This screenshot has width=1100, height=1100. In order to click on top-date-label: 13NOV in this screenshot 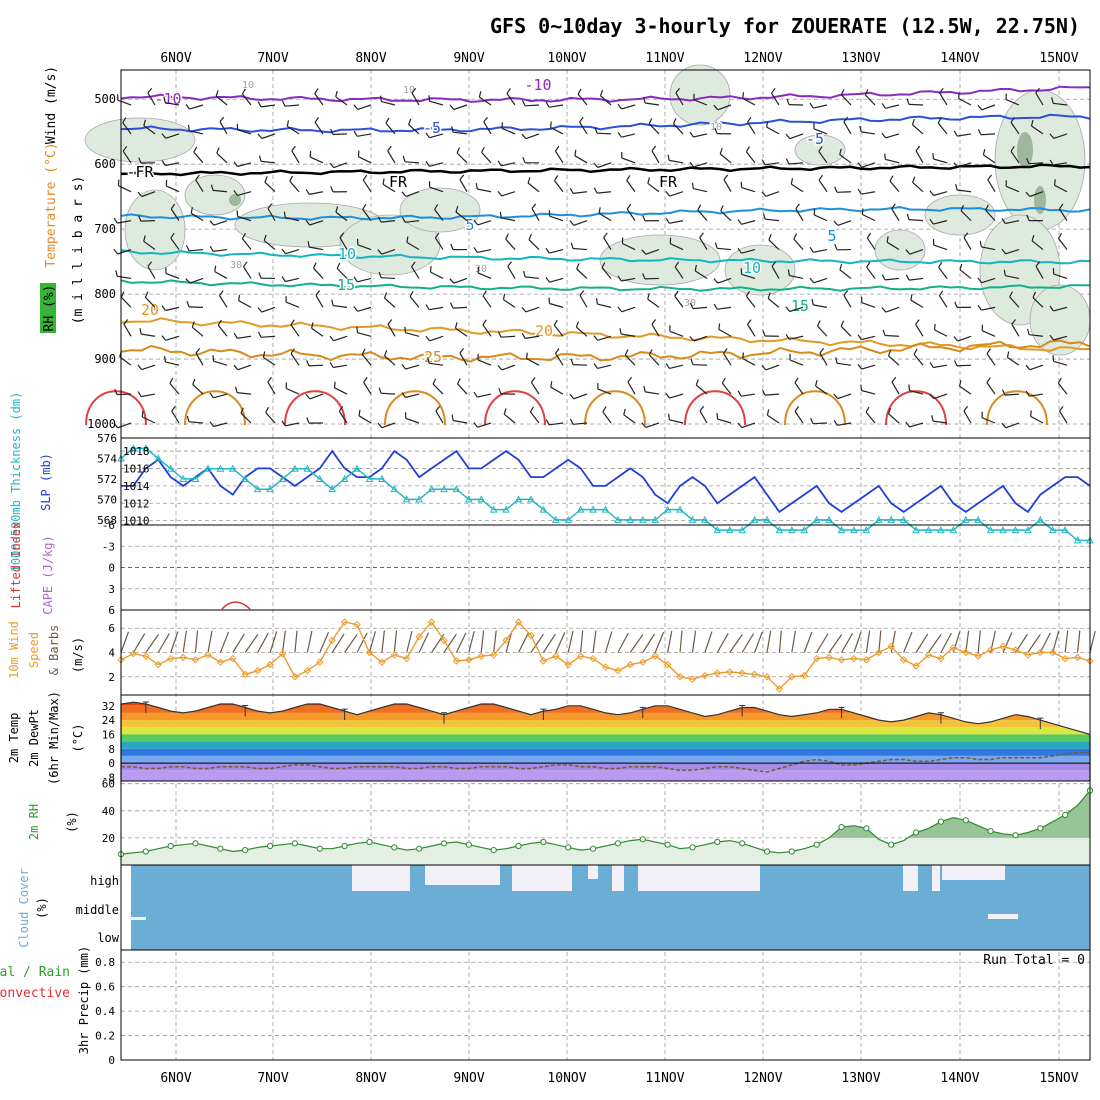, I will do `click(860, 58)`.